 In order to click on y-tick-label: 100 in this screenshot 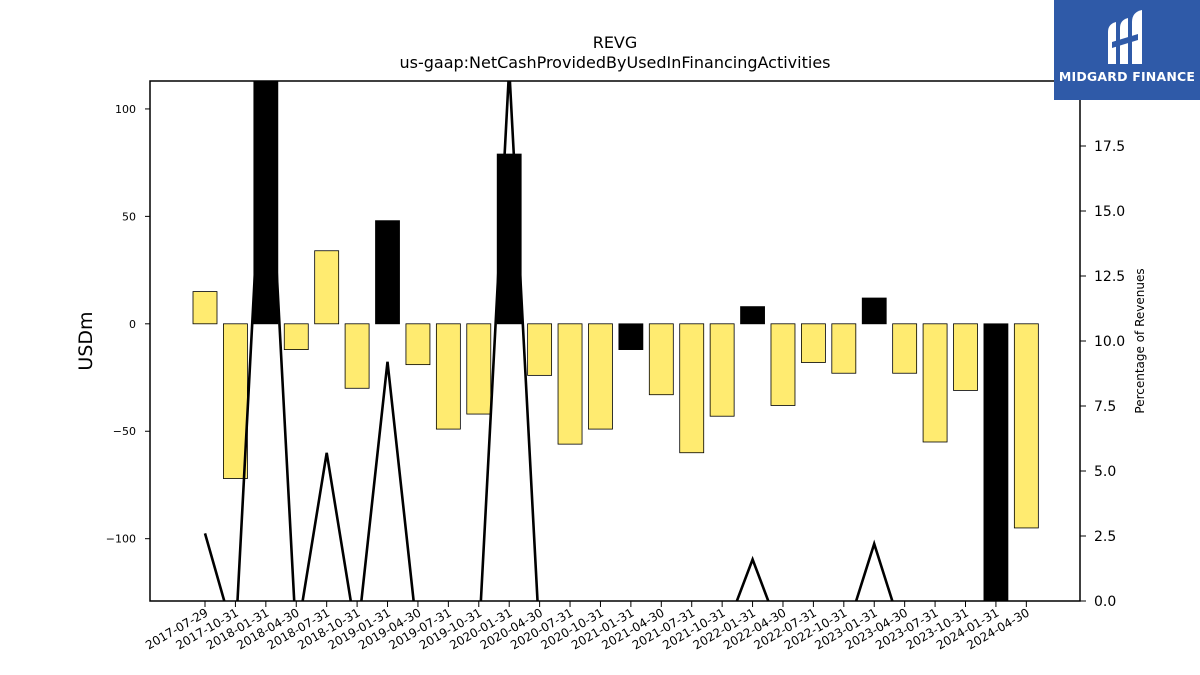, I will do `click(125, 109)`.